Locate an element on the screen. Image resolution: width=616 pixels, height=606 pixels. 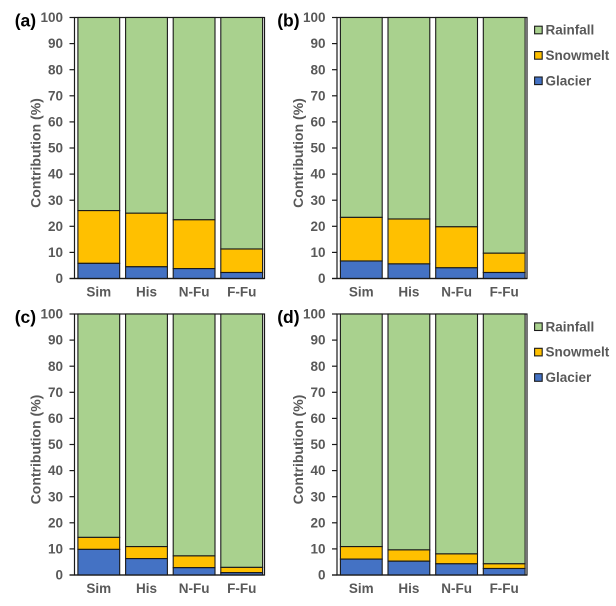
svg-text: (b) is located at coordinates (288, 20).